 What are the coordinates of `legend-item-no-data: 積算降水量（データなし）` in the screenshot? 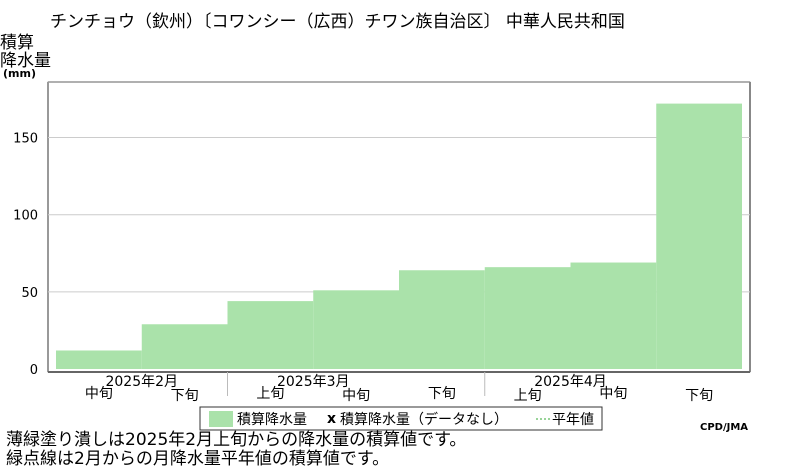 It's located at (424, 419).